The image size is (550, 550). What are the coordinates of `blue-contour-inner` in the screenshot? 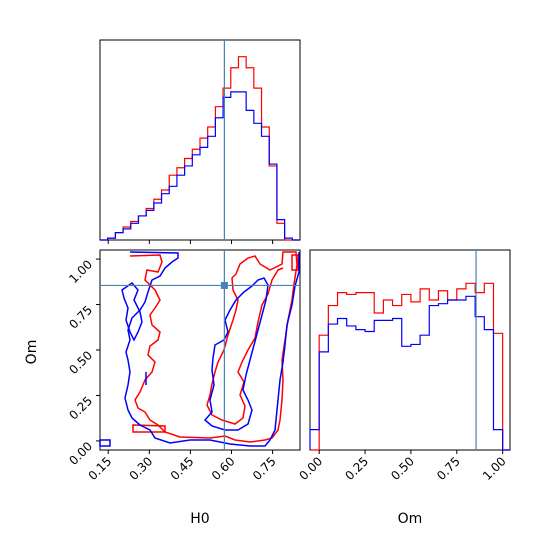 It's located at (236, 354).